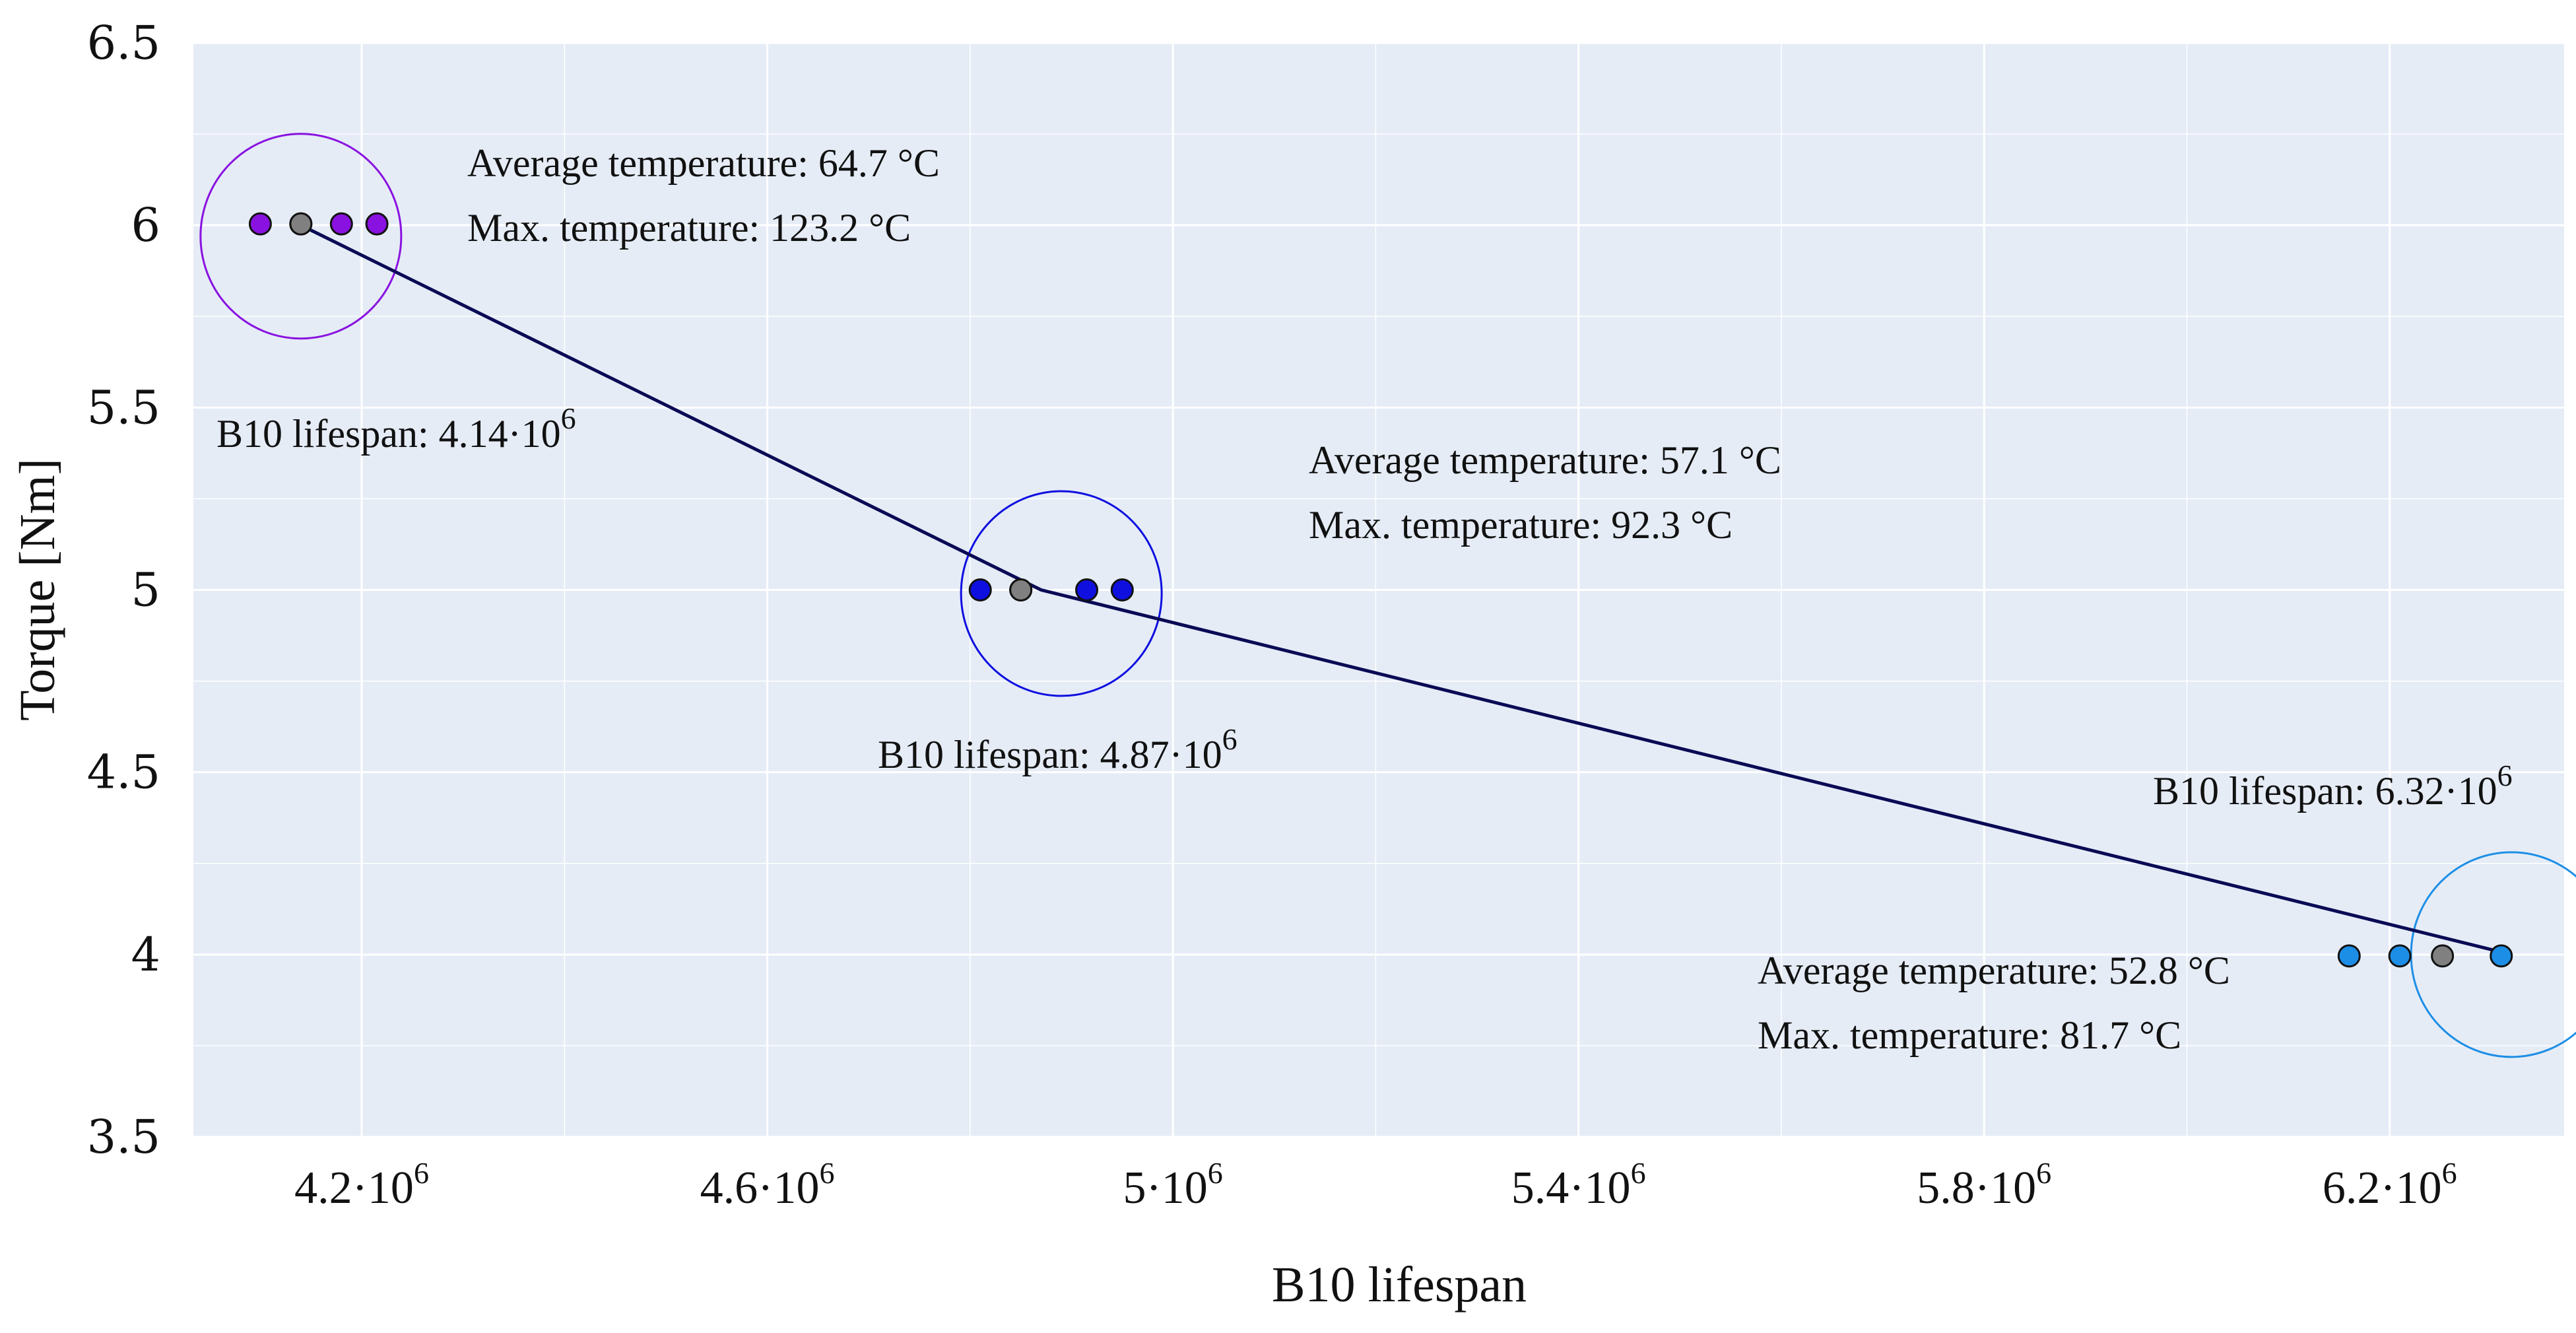  I want to click on x-tick-mantissa: 5.8·10, so click(1976, 1188).